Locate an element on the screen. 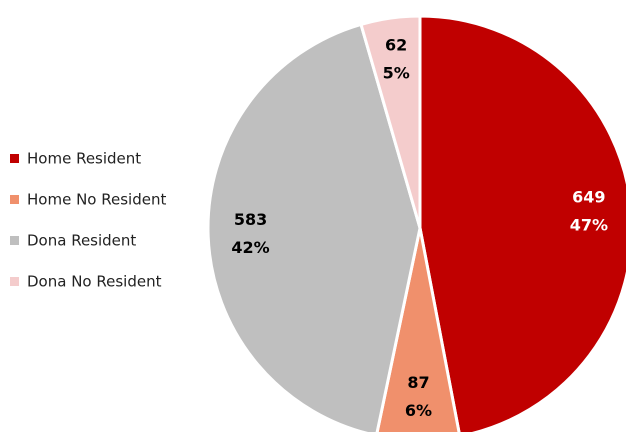 Image resolution: width=626 pixels, height=432 pixels. slice-percent-label: 42% is located at coordinates (250, 247).